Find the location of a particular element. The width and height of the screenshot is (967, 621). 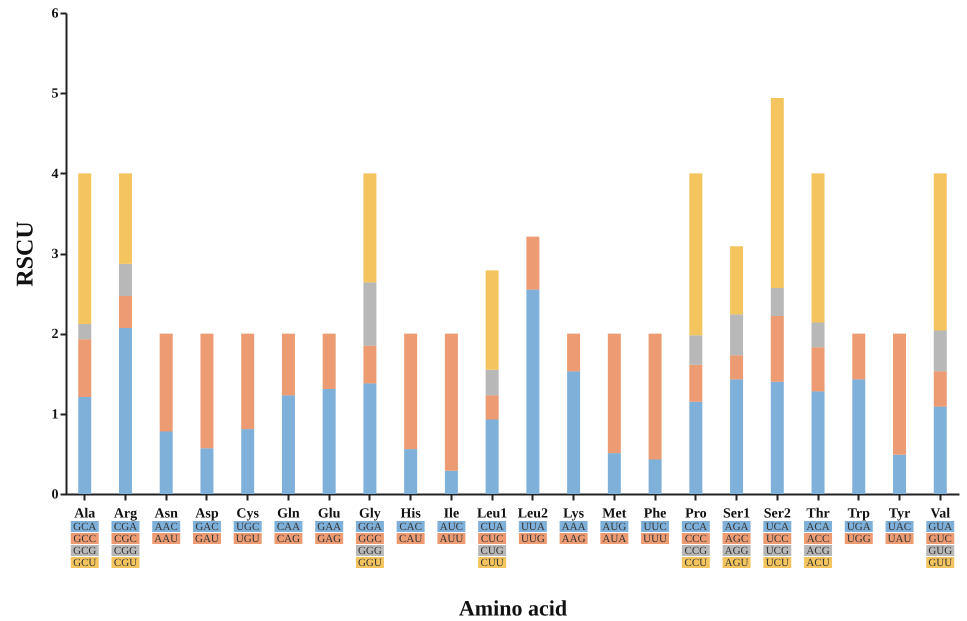

data-label: GAA is located at coordinates (329, 527).